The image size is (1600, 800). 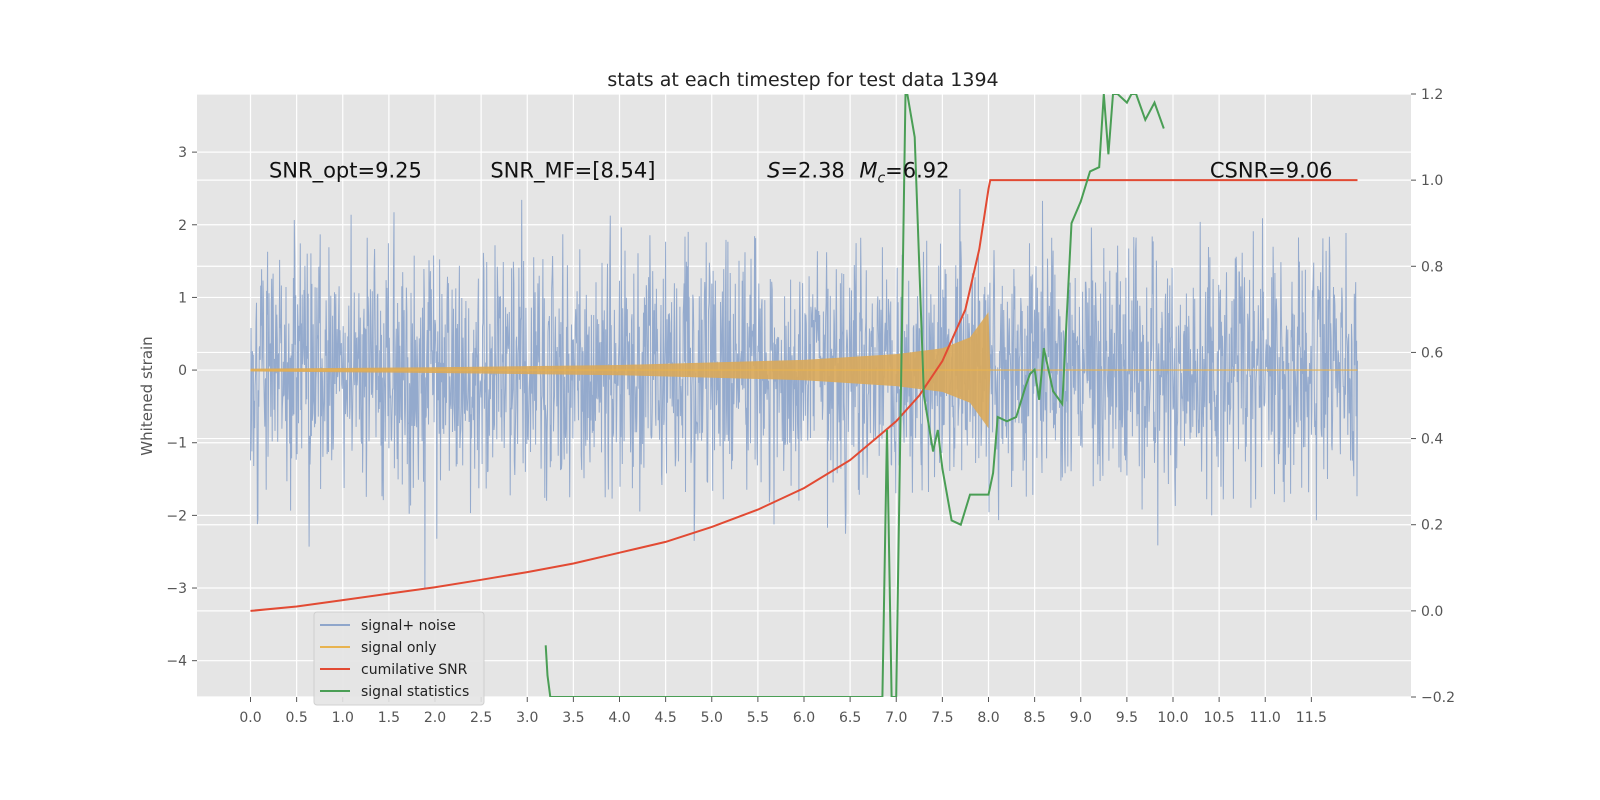 I want to click on x-tick-label: 11.0, so click(x=1265, y=718).